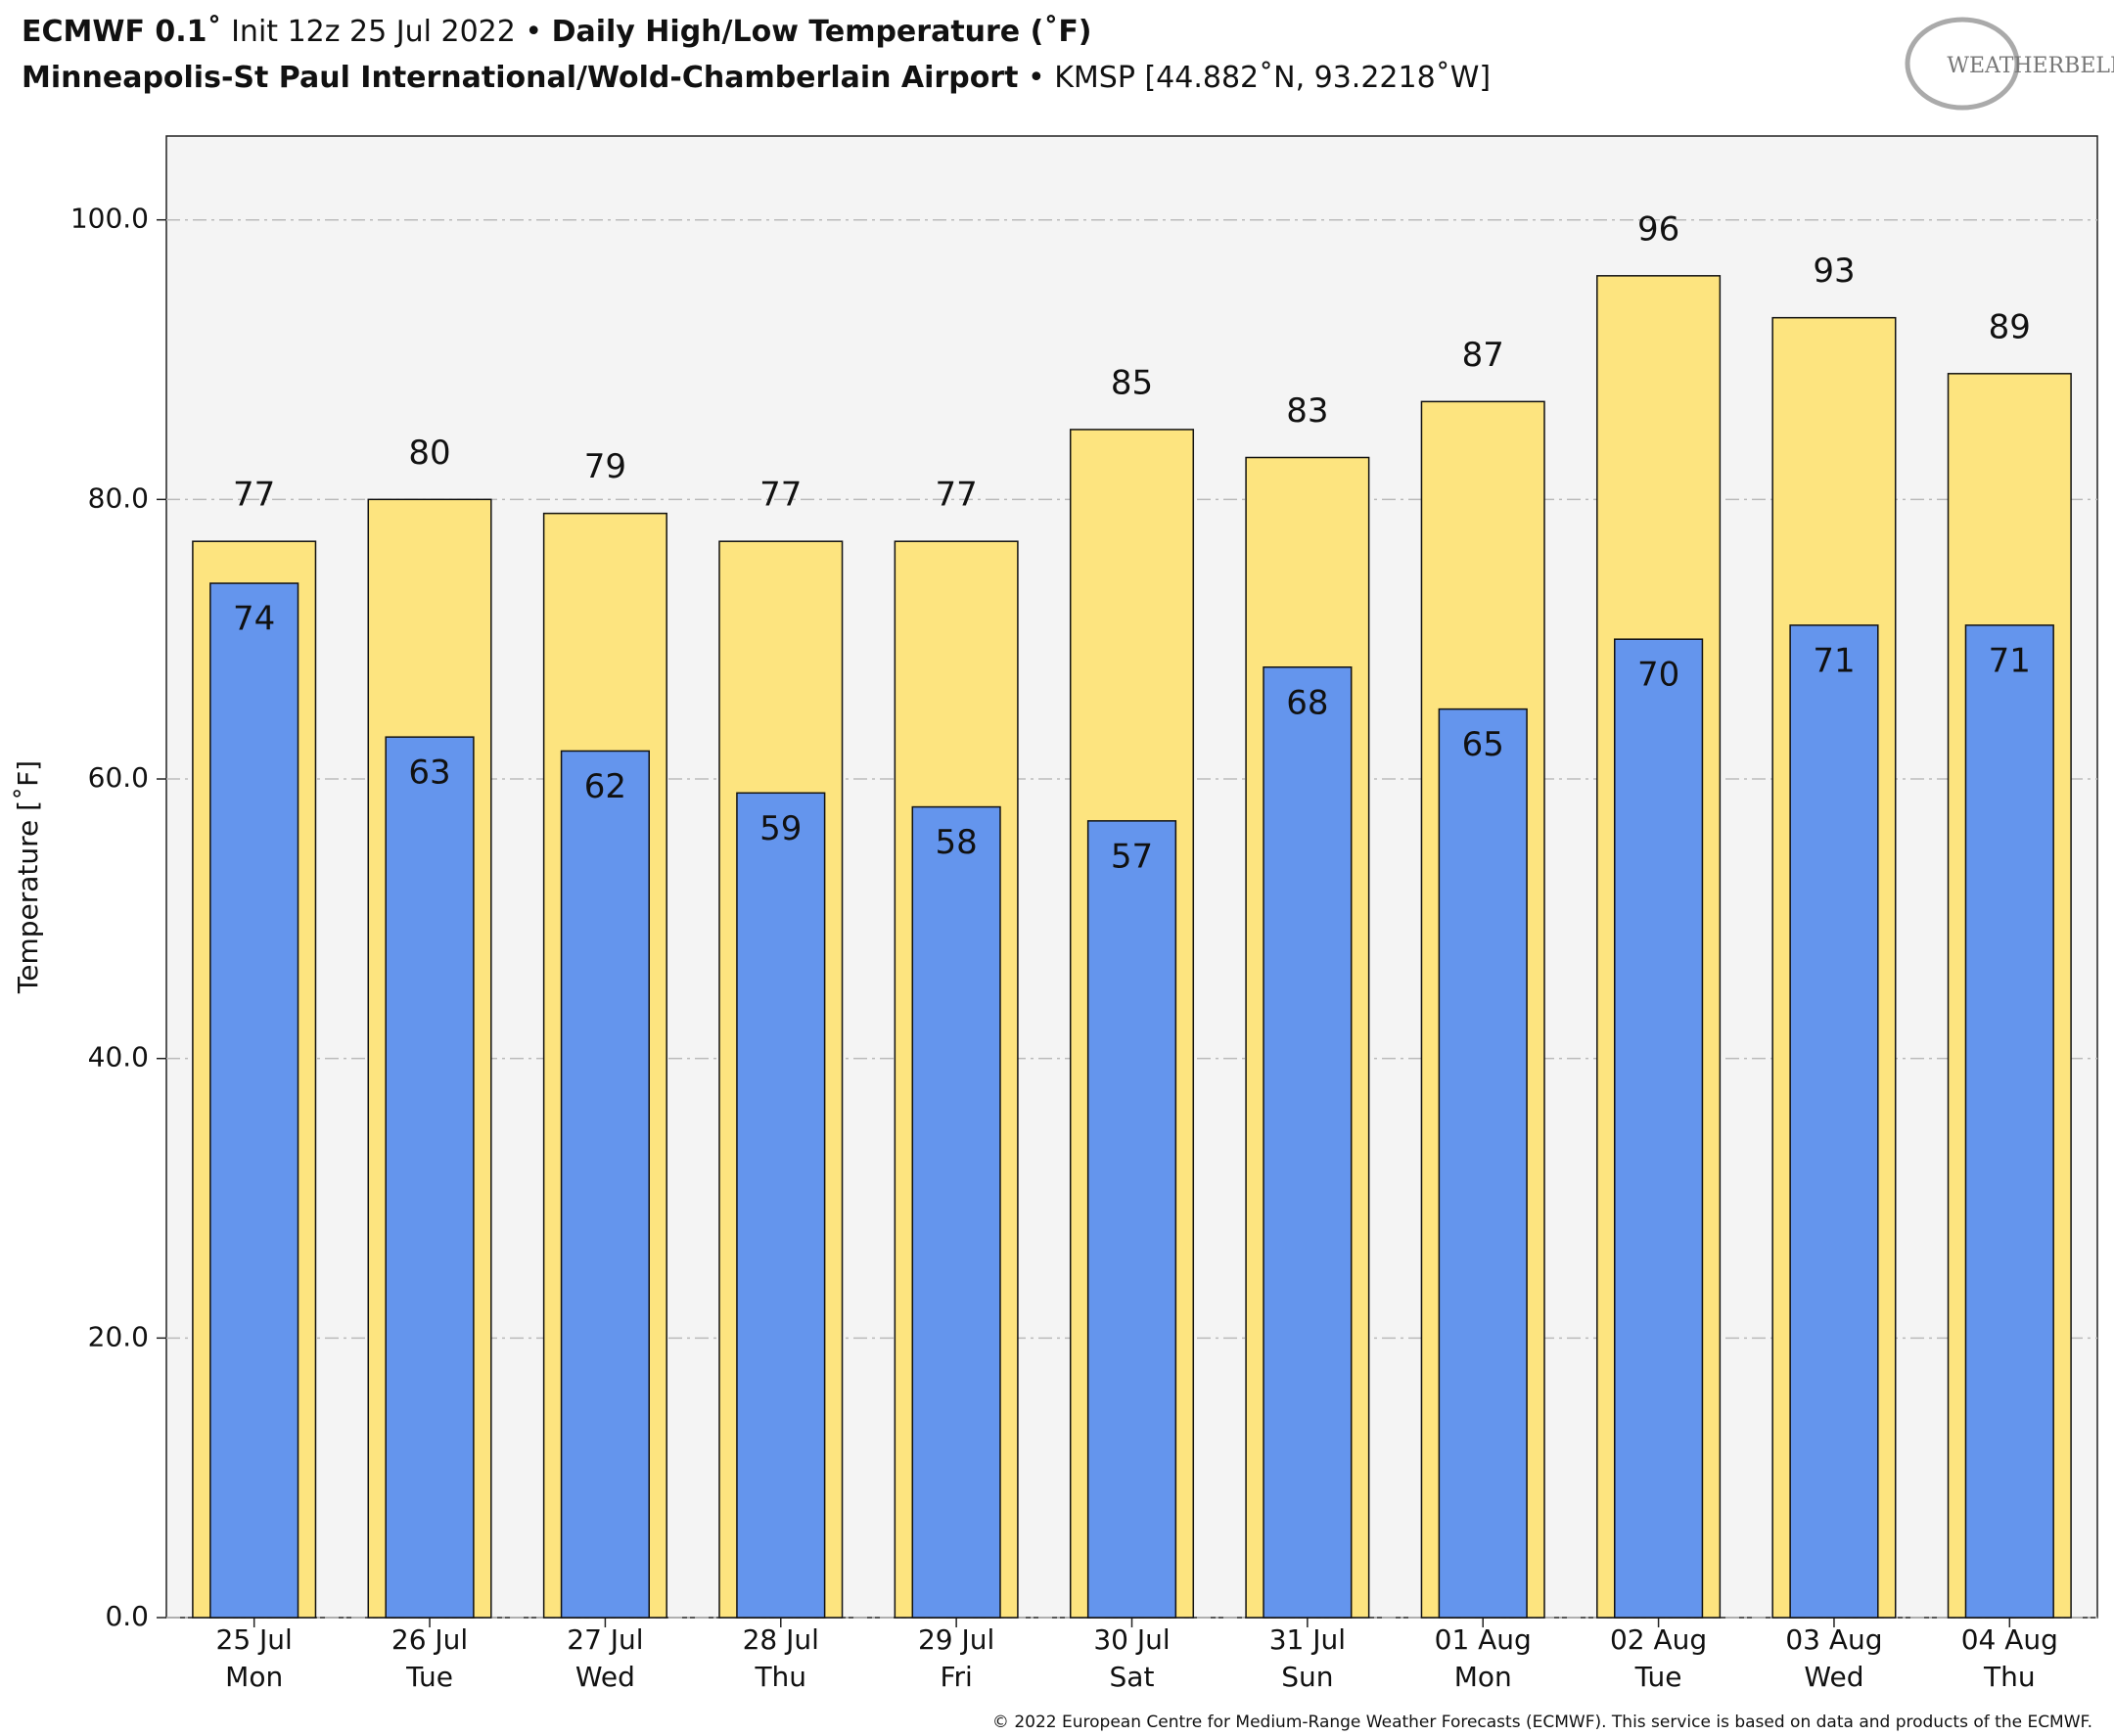 The width and height of the screenshot is (2114, 1736). I want to click on value-label: 96, so click(1658, 229).